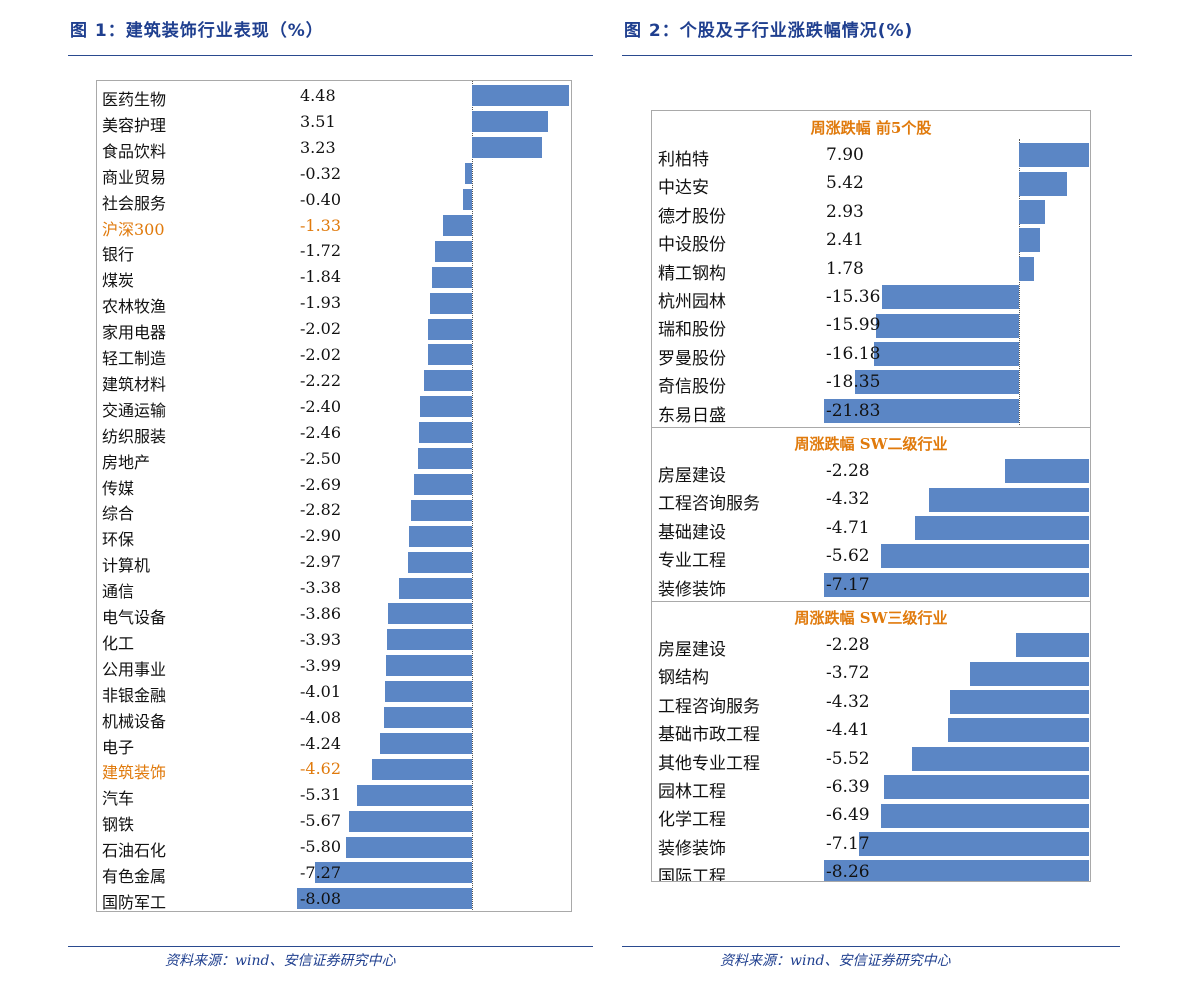 The height and width of the screenshot is (989, 1191). I want to click on figure1-category-label: 银行, so click(118, 255).